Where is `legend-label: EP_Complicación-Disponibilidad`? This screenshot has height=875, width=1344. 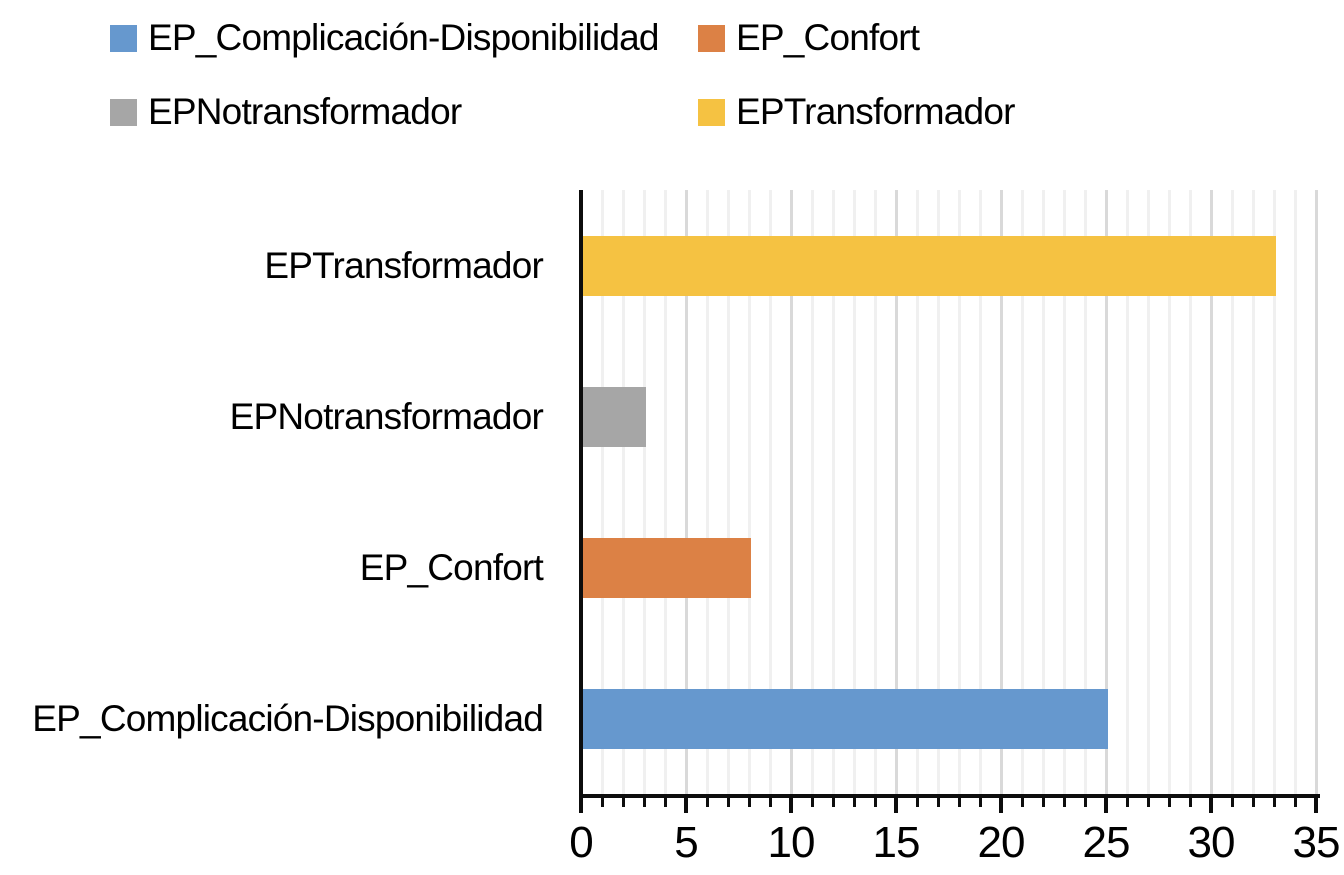
legend-label: EP_Complicación-Disponibilidad is located at coordinates (404, 37).